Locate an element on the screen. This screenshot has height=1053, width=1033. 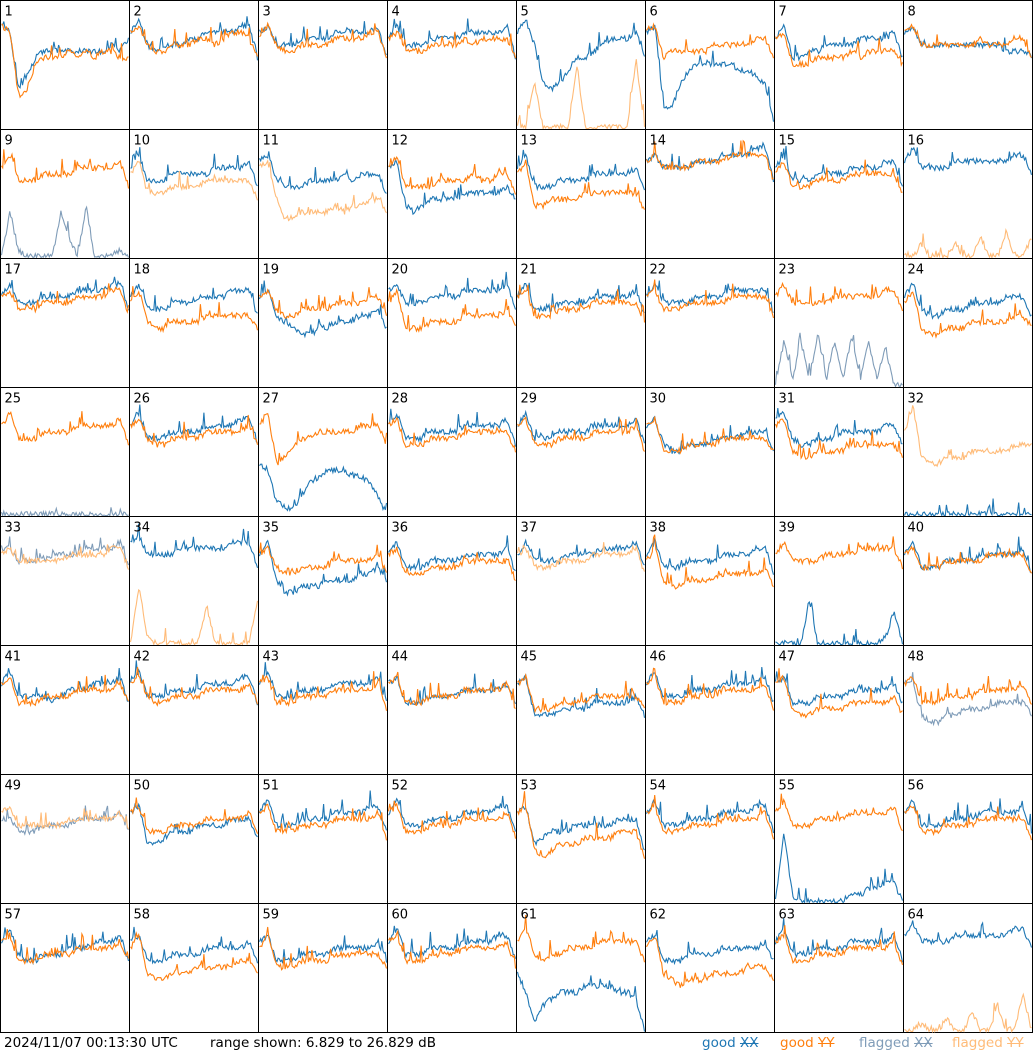
panel-14: 14 is located at coordinates (710, 194).